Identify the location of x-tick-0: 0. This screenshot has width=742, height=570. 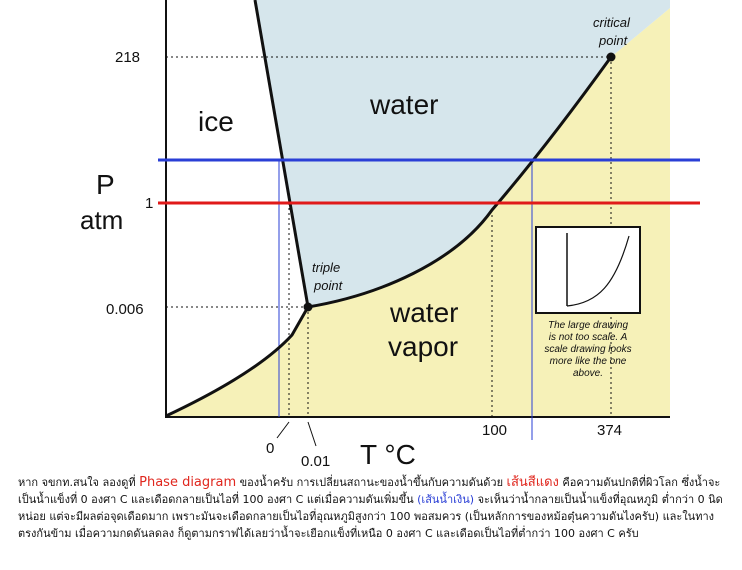
(270, 448).